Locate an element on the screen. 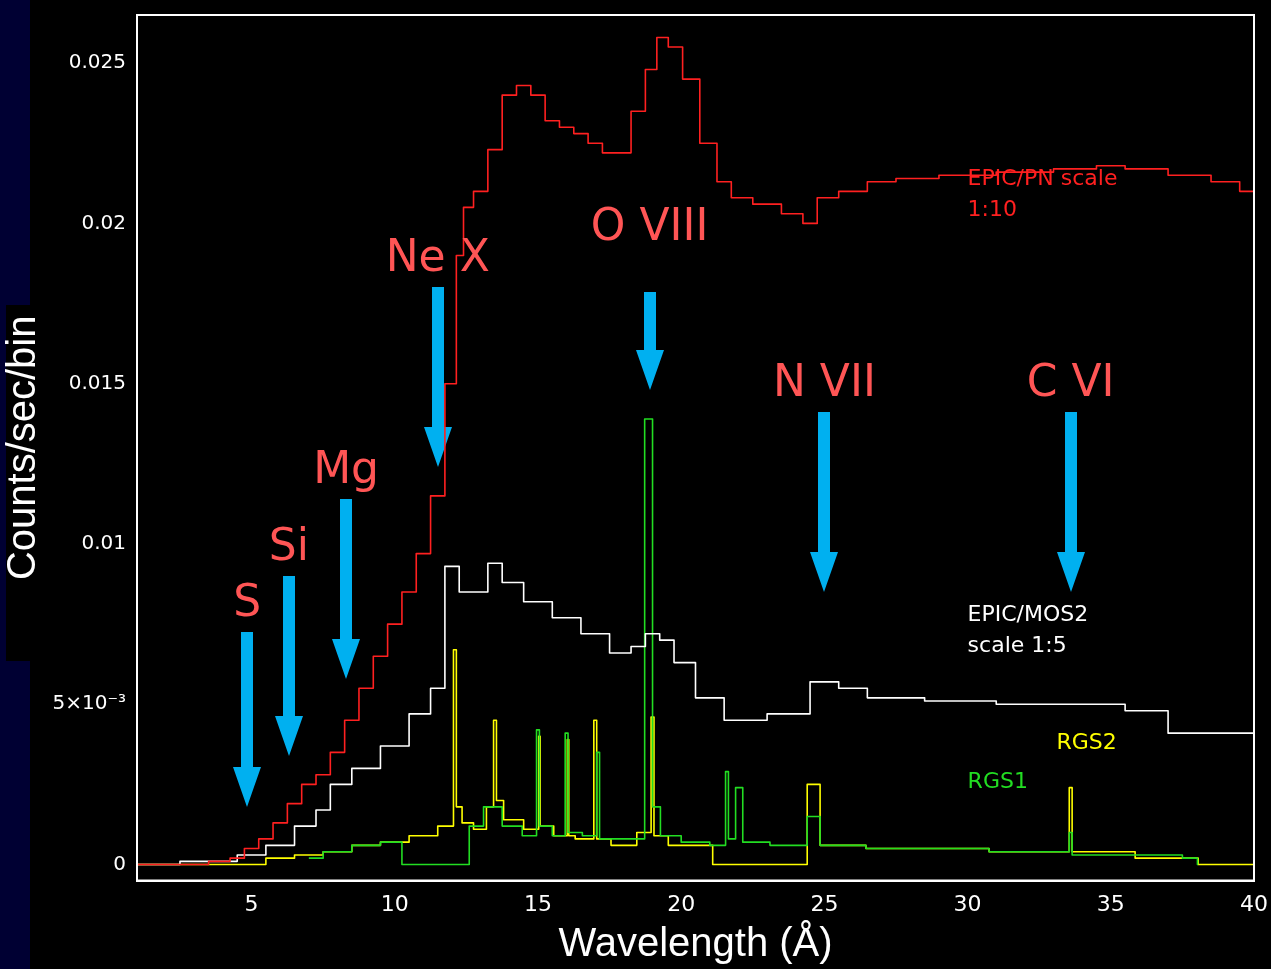  x-tick-label: 20 is located at coordinates (681, 903).